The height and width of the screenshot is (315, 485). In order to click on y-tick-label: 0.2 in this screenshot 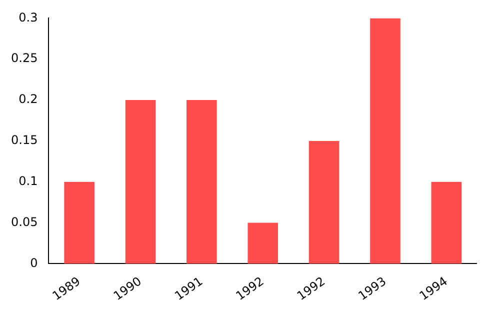, I will do `click(28, 99)`.